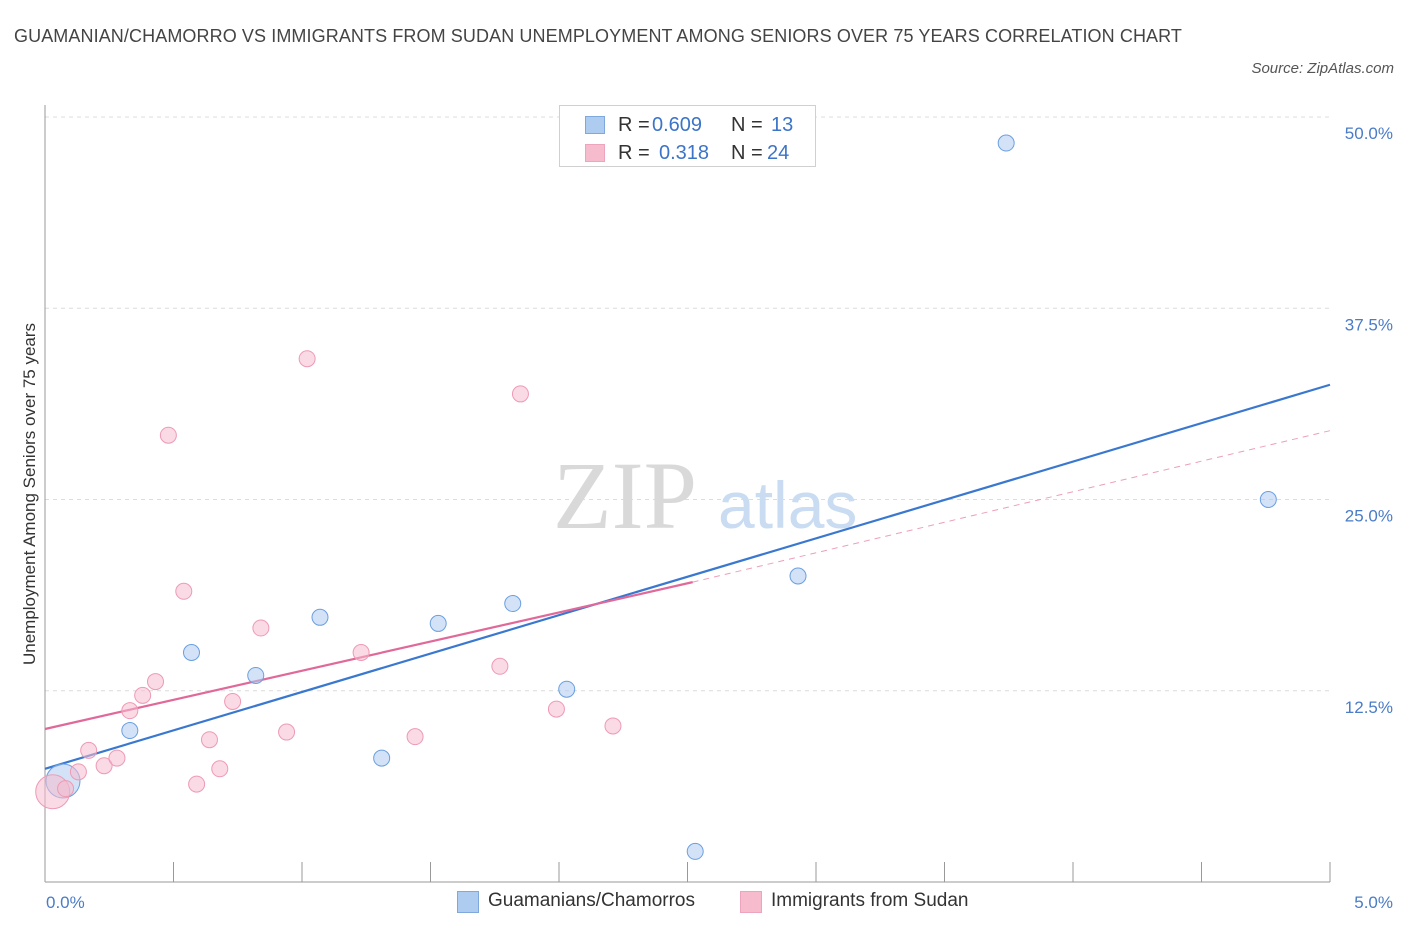 The height and width of the screenshot is (930, 1406). I want to click on sudan-legend-swatch-icon, so click(751, 902).